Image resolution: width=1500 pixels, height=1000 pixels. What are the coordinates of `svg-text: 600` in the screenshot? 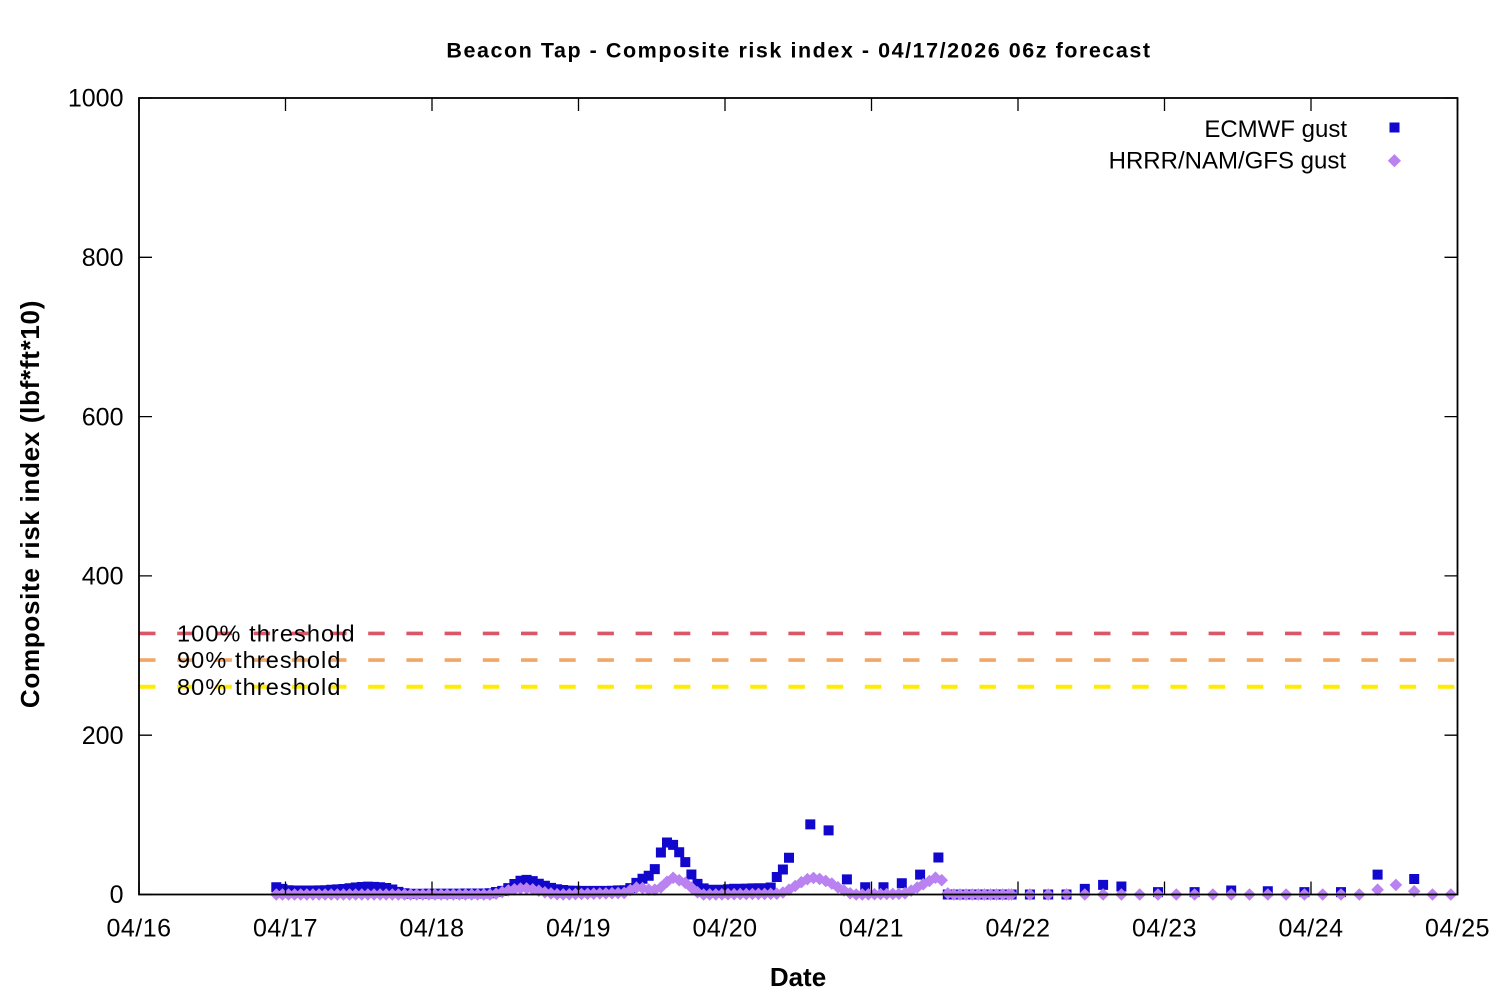 It's located at (103, 417).